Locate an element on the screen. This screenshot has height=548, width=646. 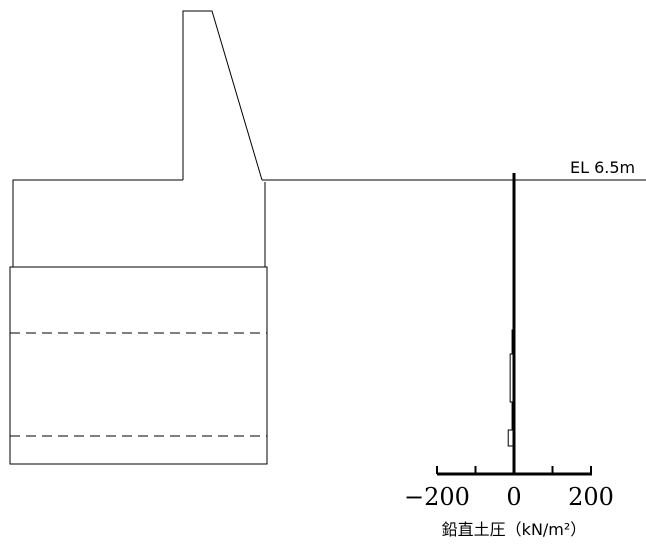
elevation-label: EL 6.5m is located at coordinates (602, 167).